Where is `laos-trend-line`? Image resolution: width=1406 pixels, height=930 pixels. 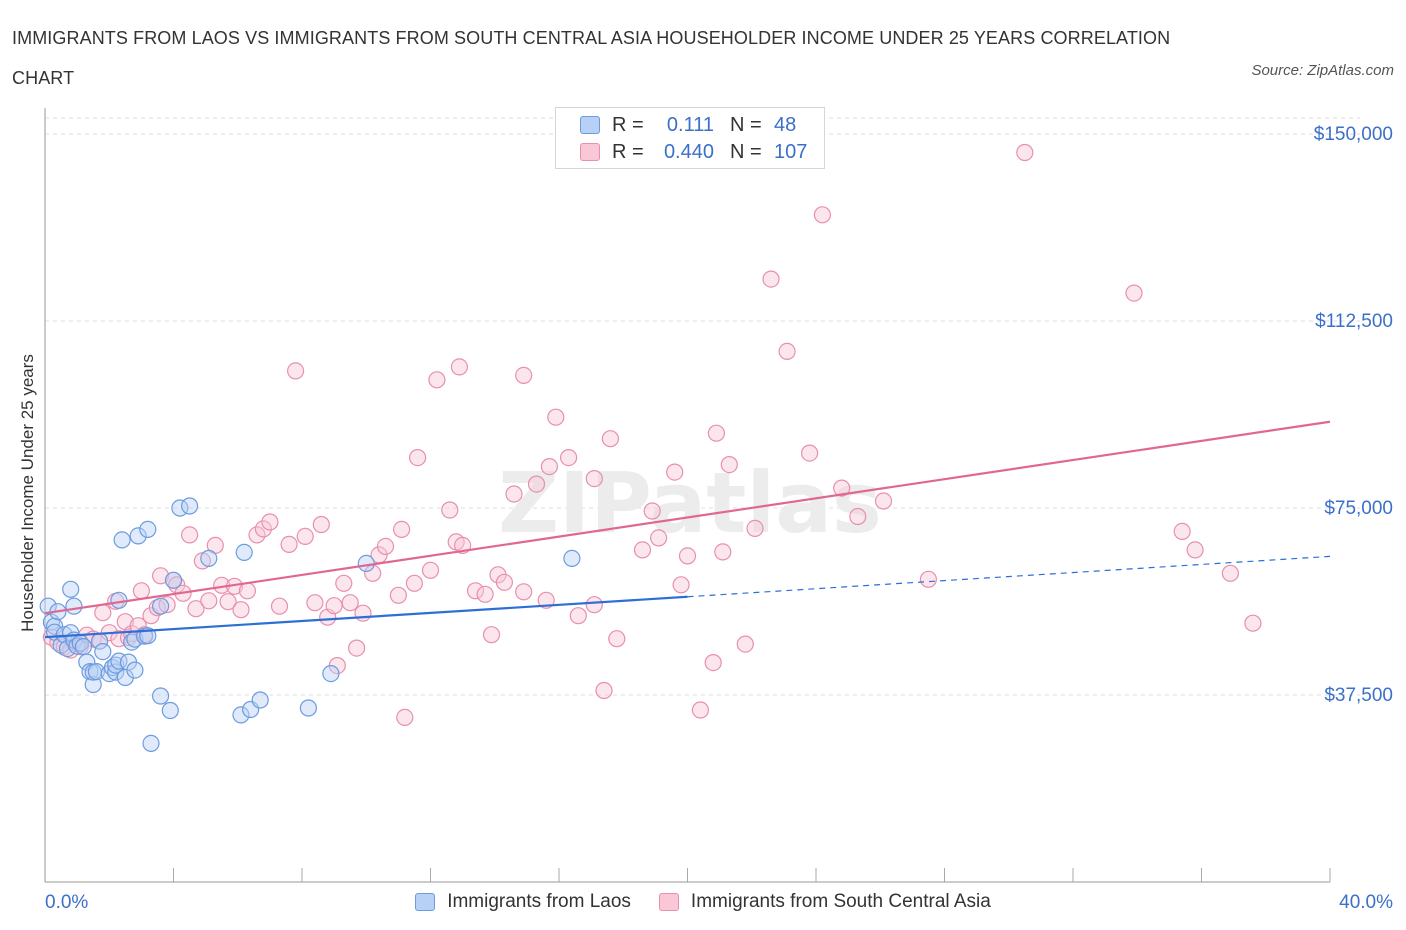 laos-trend-line is located at coordinates (366, 617).